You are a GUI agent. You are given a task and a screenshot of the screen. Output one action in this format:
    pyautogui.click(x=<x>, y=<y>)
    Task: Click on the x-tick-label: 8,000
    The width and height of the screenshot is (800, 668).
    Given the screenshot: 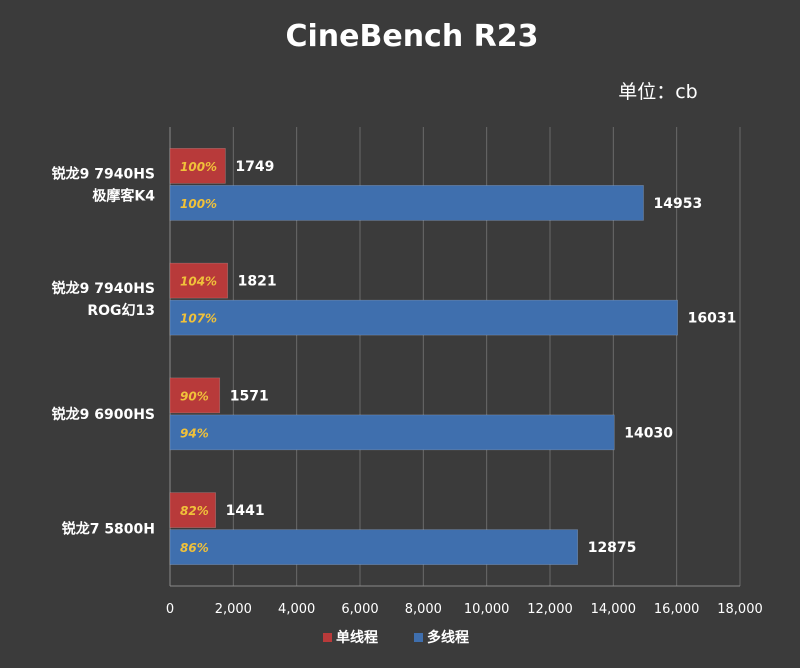 What is the action you would take?
    pyautogui.click(x=423, y=609)
    